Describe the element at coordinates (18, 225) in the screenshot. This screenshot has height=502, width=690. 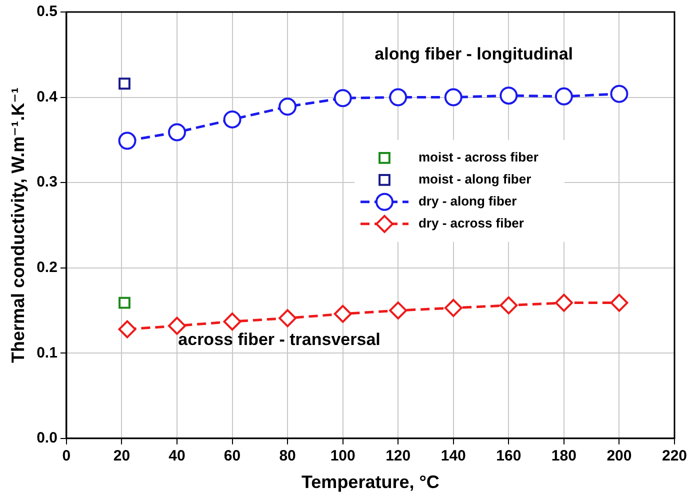
I see `y-axis-title: Thermal conductivity, W.m⁻¹.K⁻¹` at that location.